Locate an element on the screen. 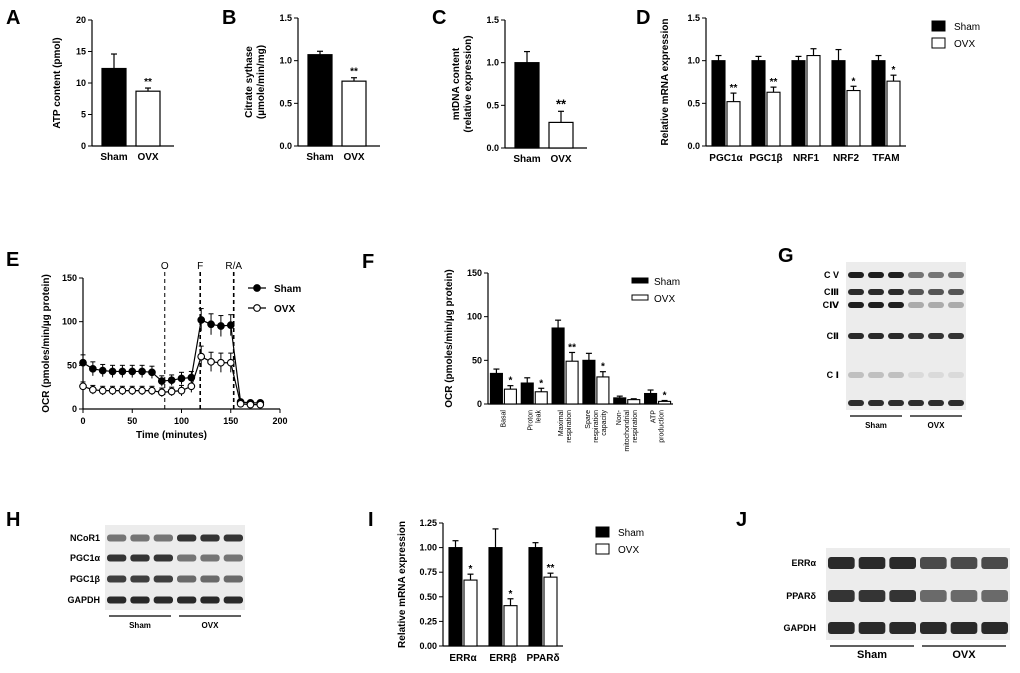  x-tick-label-f: Maximalrespiration is located at coordinates (565, 426).